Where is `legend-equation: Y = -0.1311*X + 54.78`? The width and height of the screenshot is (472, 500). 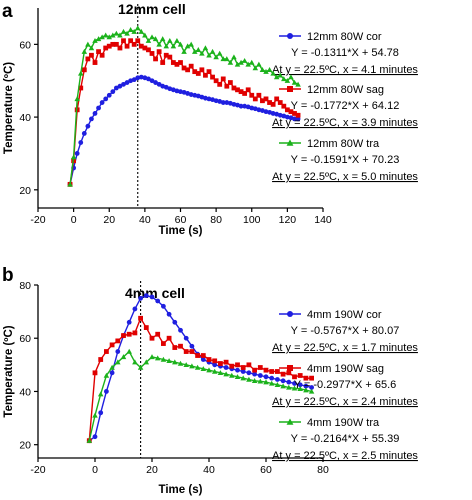 legend-equation: Y = -0.1311*X + 54.78 is located at coordinates (345, 53).